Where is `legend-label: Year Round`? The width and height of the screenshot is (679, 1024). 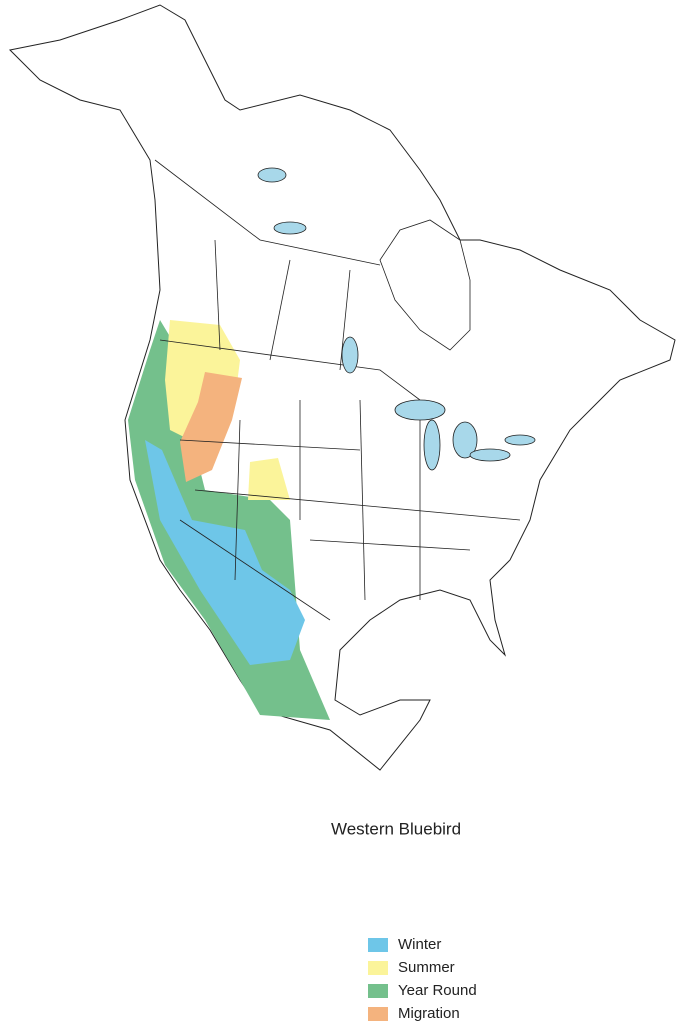 legend-label: Year Round is located at coordinates (437, 990).